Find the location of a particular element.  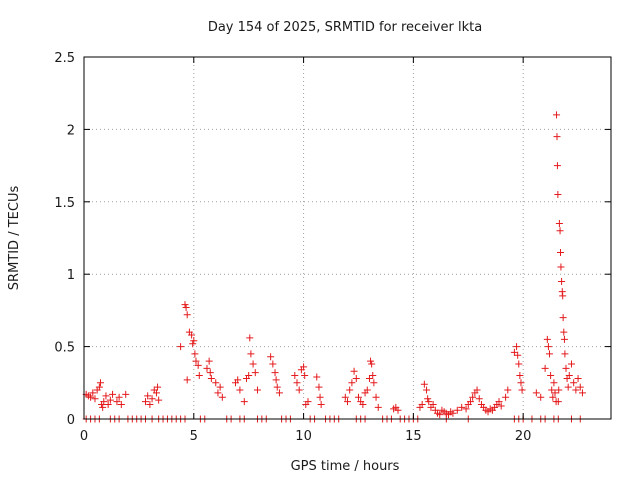

x-tick-label: 15 is located at coordinates (413, 436).